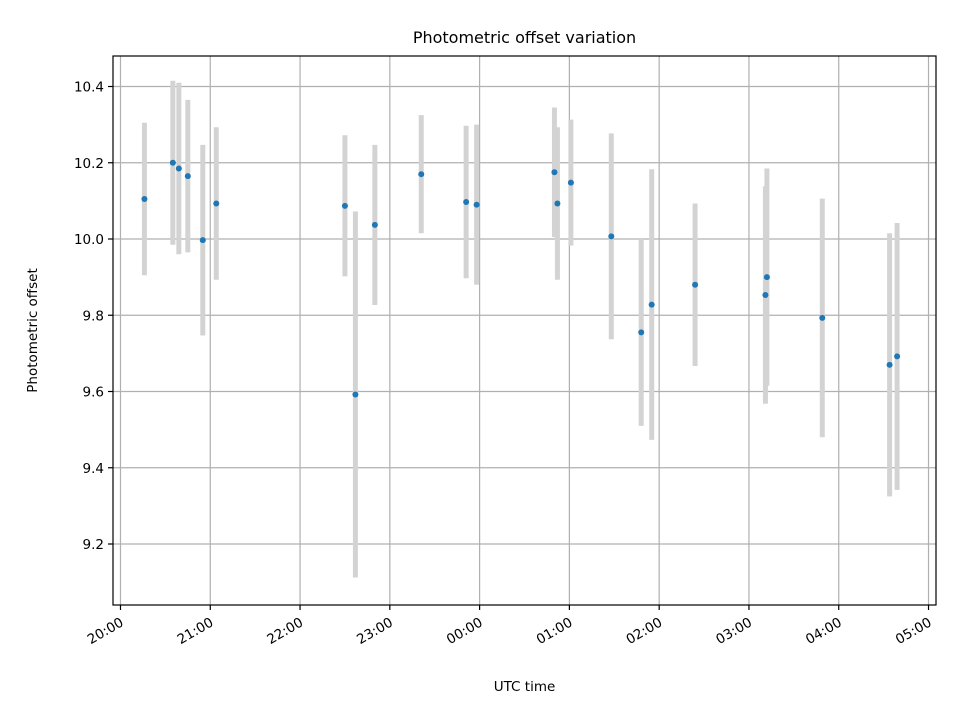  Describe the element at coordinates (89, 88) in the screenshot. I see `y-tick-label: 10.4` at that location.